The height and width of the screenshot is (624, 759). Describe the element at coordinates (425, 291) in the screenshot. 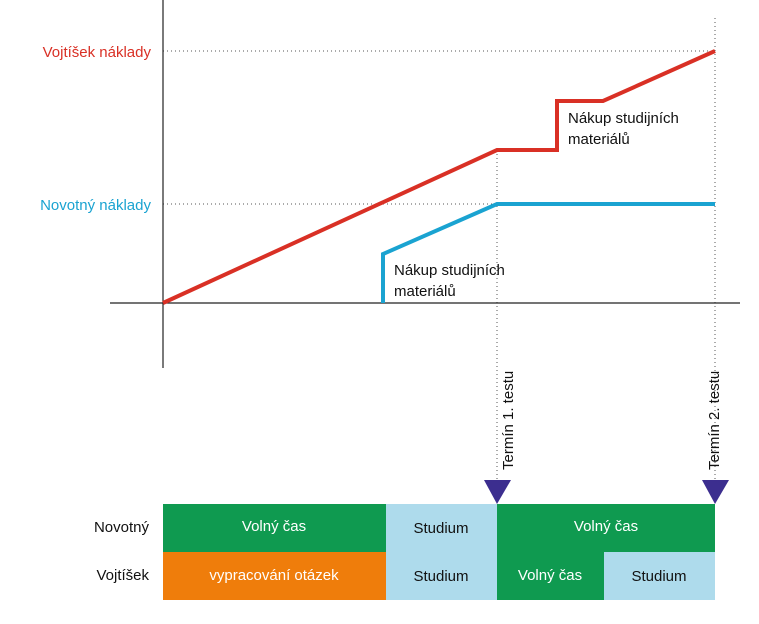

I see `annotation-novotny-line-2: materiálů` at that location.